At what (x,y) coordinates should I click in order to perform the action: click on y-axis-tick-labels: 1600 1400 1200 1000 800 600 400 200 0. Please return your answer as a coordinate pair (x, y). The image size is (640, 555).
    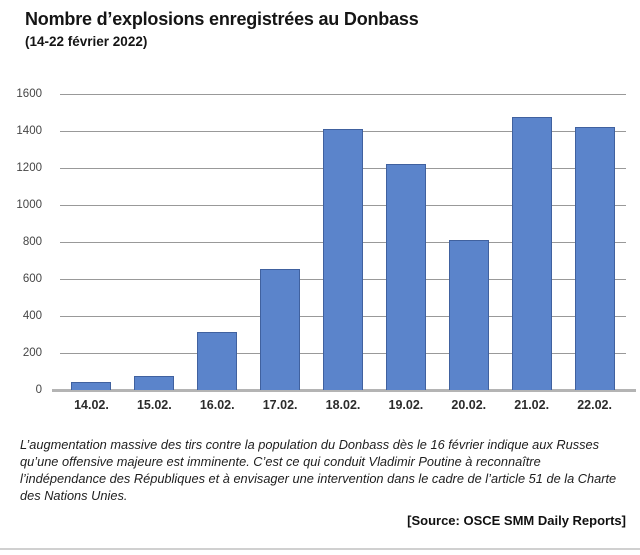
    Looking at the image, I should click on (26, 242).